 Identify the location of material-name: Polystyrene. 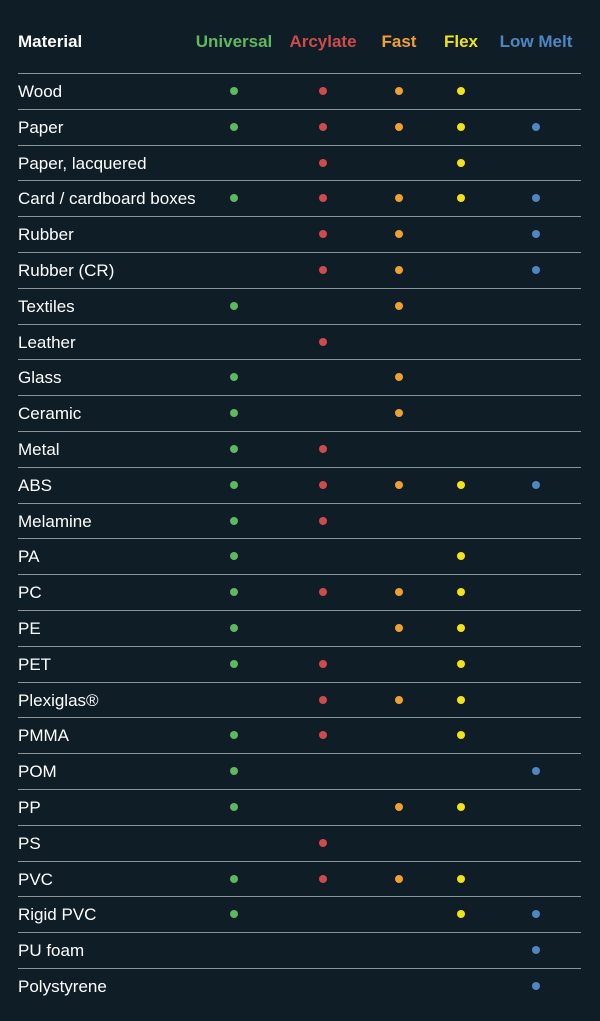
(62, 986).